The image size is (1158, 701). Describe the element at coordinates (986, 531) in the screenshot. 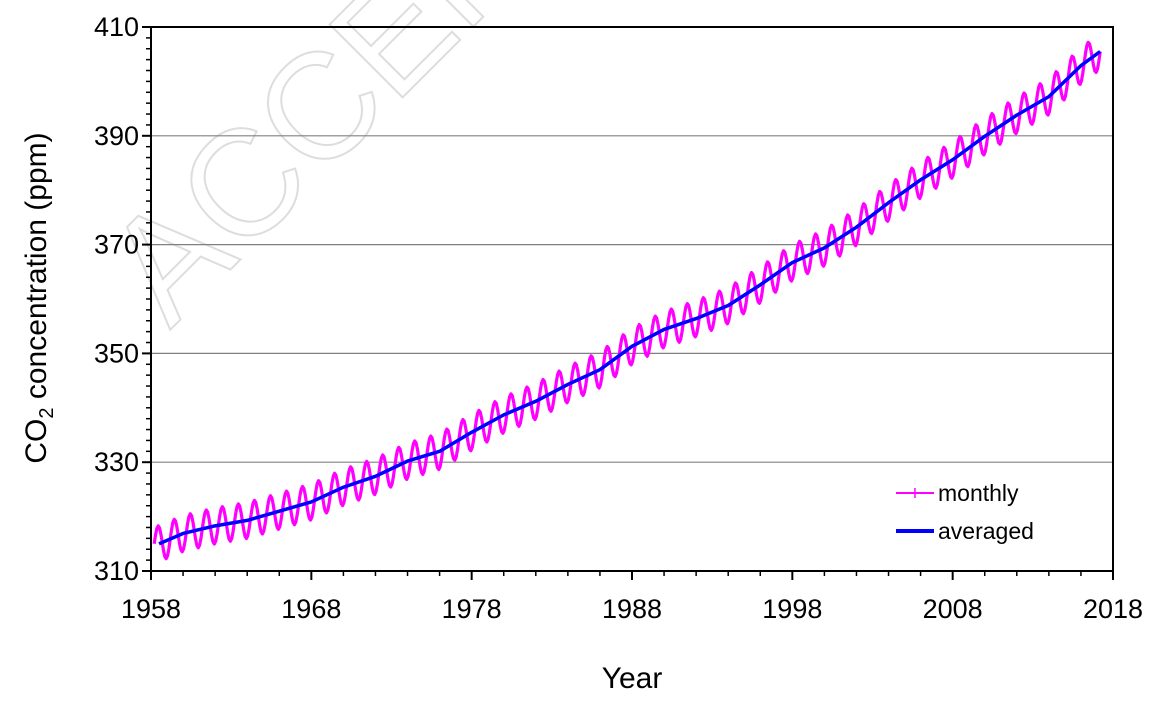

I see `legend-label-averaged: averaged` at that location.